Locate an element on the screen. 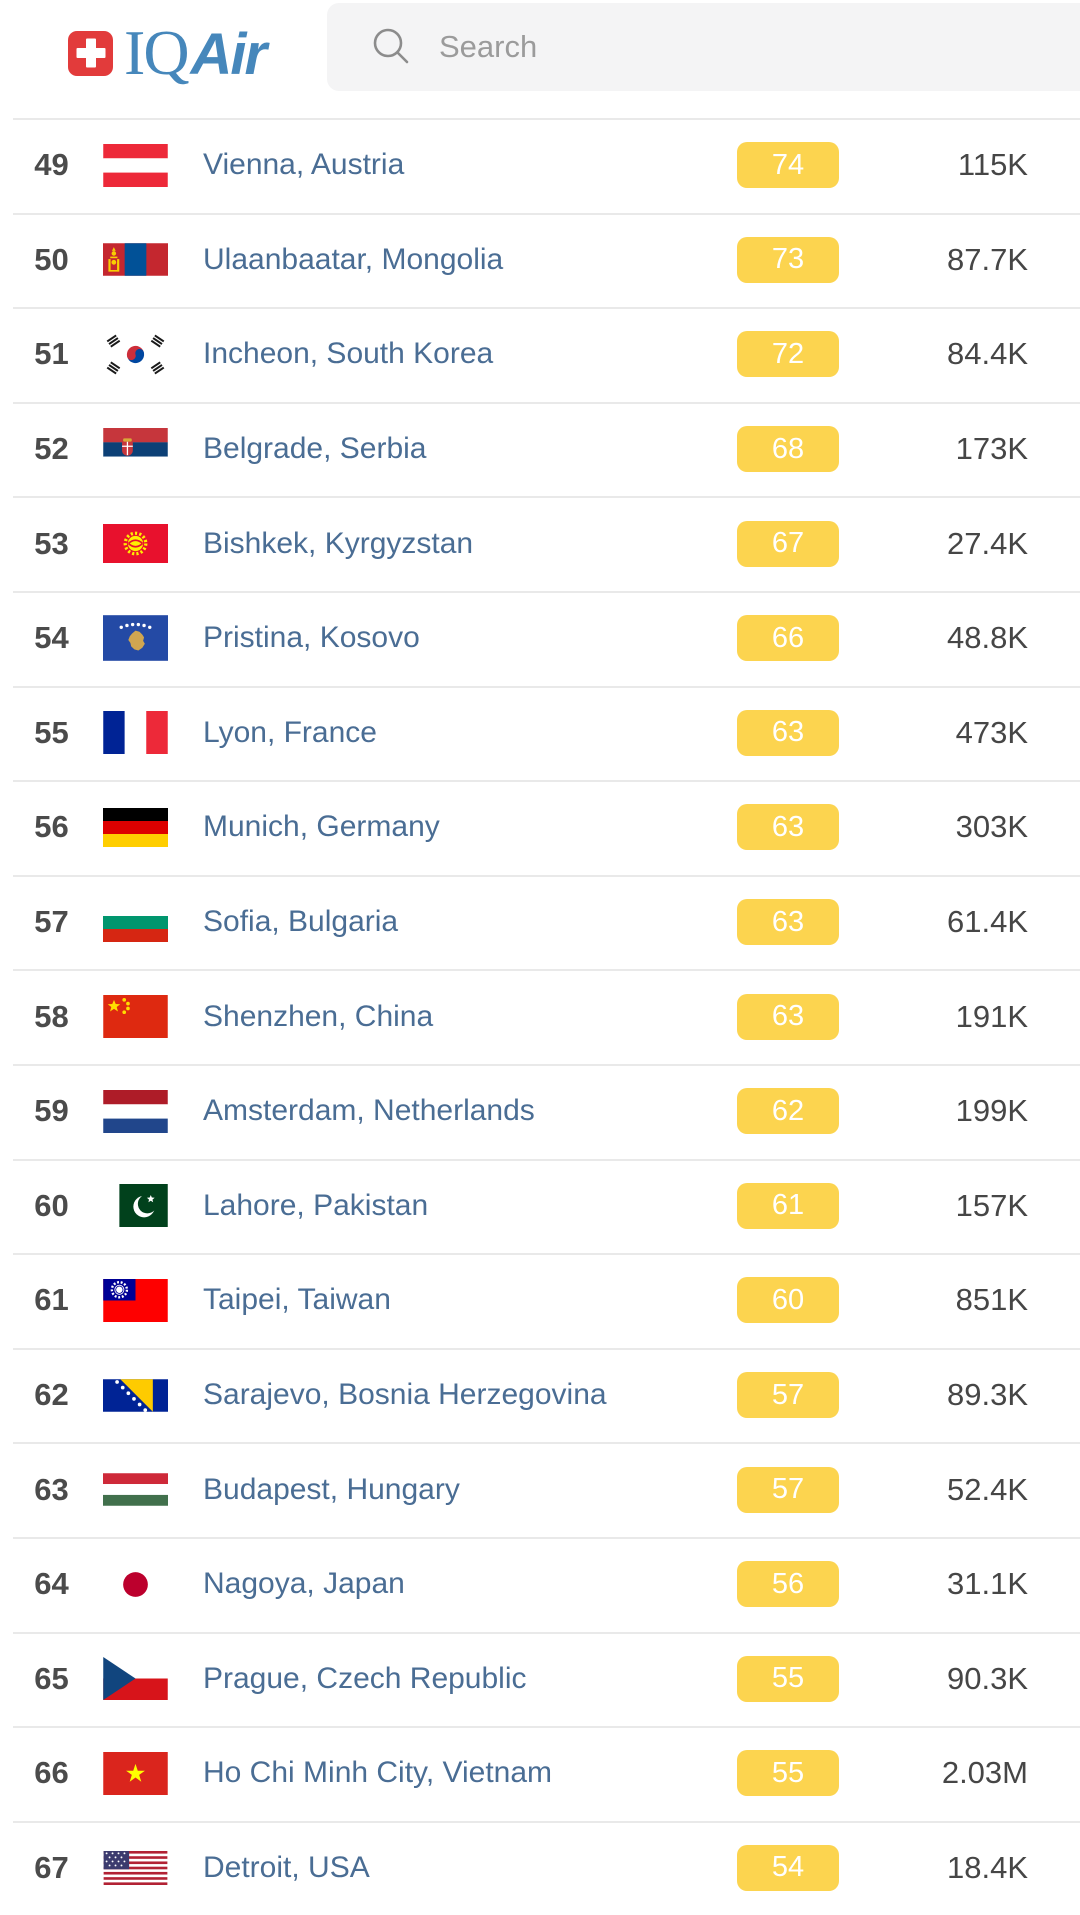 This screenshot has width=1080, height=1915. city-rank-row: 55 Lyon, France 63 473K is located at coordinates (540, 733).